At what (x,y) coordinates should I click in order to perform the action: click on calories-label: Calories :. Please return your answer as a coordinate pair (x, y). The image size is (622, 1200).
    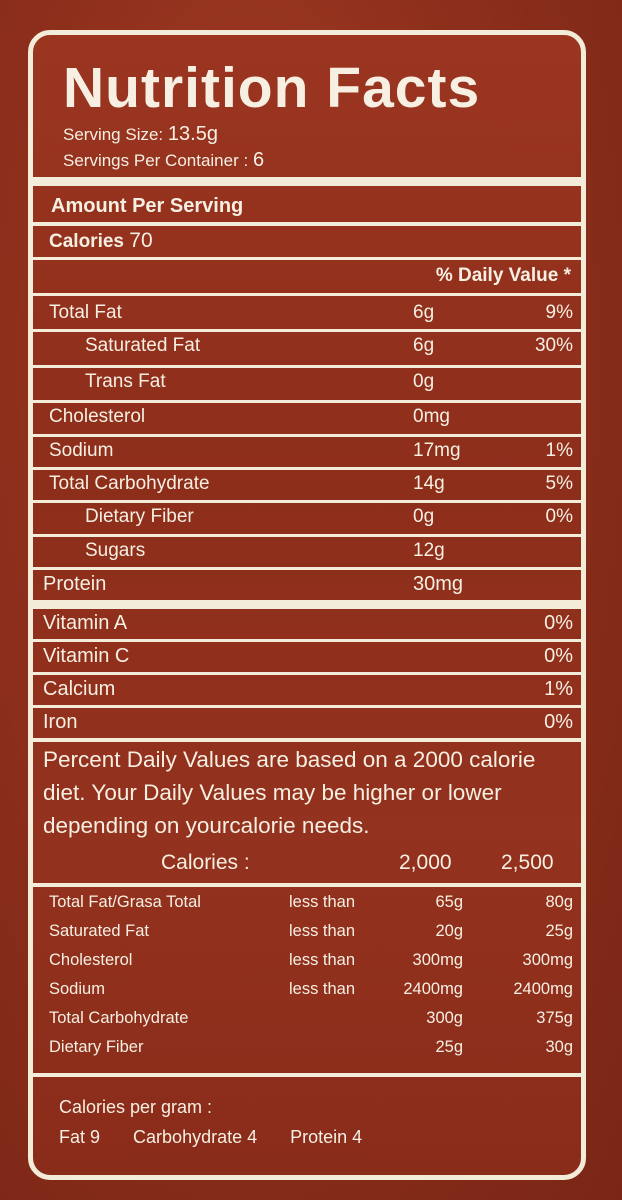
    Looking at the image, I should click on (205, 862).